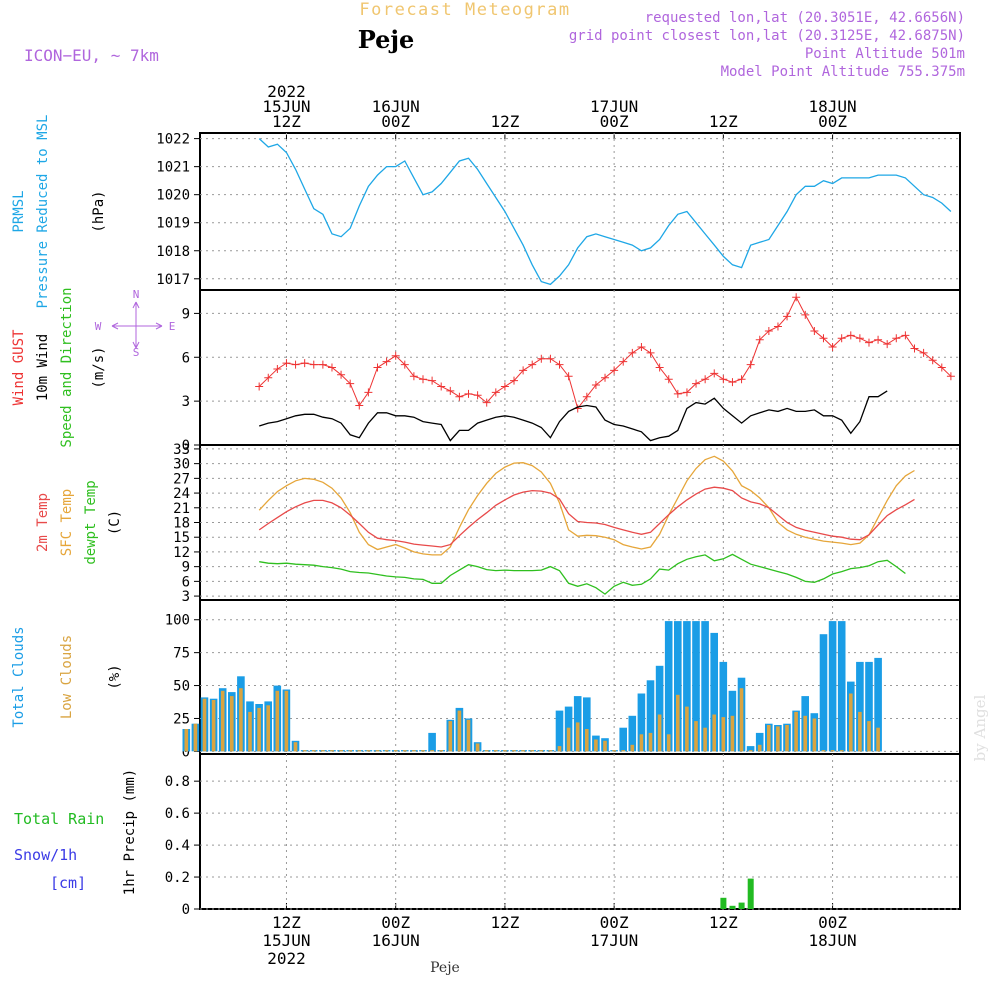 The height and width of the screenshot is (1005, 1000). What do you see at coordinates (741, 905) in the screenshot?
I see `rain-bar` at bounding box center [741, 905].